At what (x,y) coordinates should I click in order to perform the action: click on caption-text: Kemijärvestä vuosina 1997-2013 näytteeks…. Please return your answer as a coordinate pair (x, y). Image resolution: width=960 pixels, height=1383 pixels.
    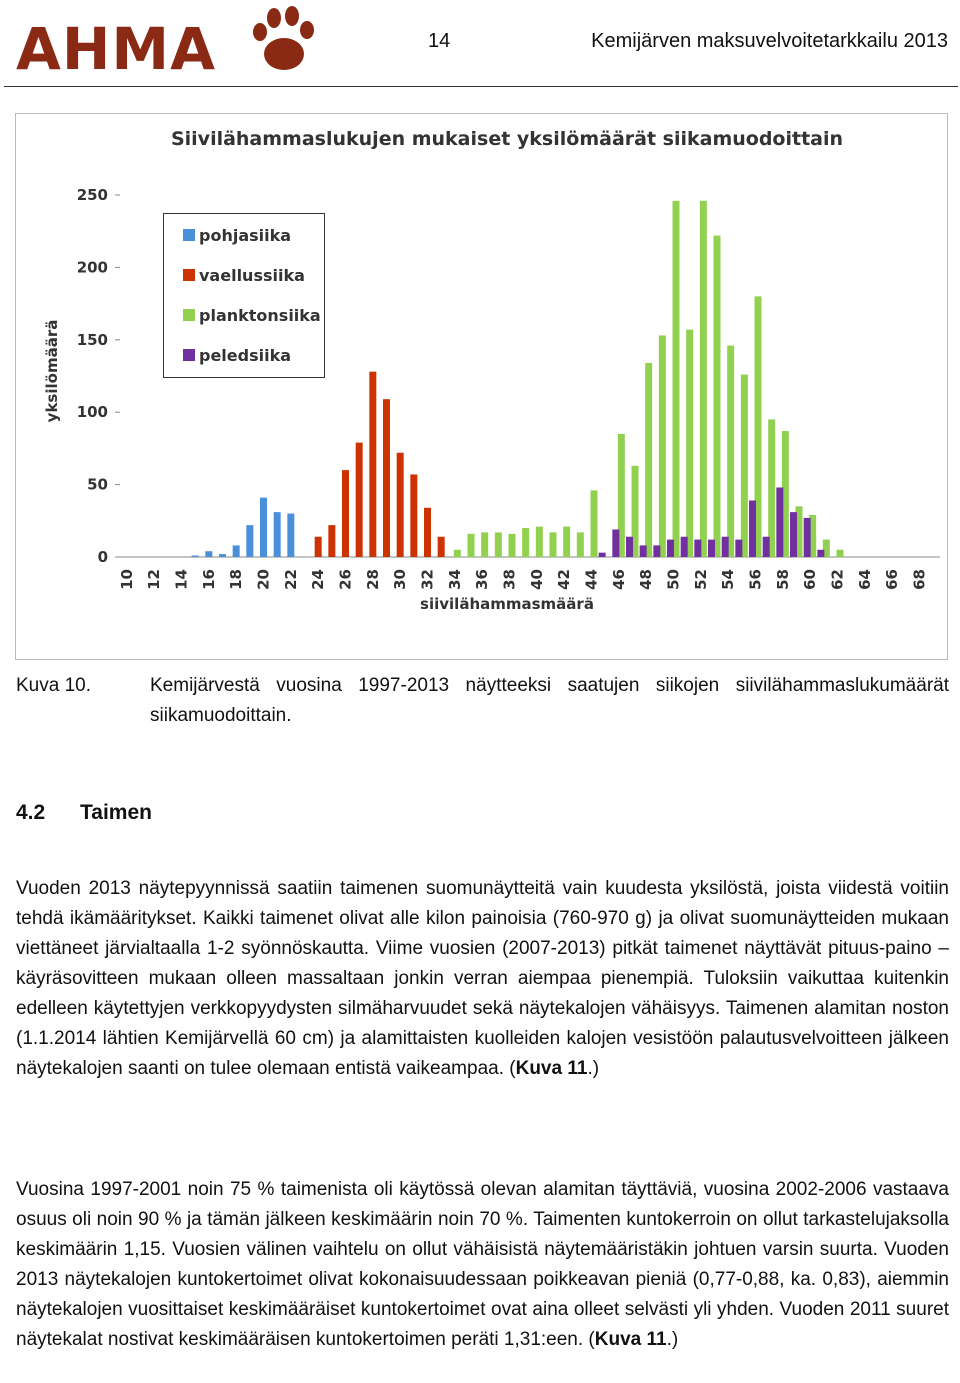
    Looking at the image, I should click on (549, 700).